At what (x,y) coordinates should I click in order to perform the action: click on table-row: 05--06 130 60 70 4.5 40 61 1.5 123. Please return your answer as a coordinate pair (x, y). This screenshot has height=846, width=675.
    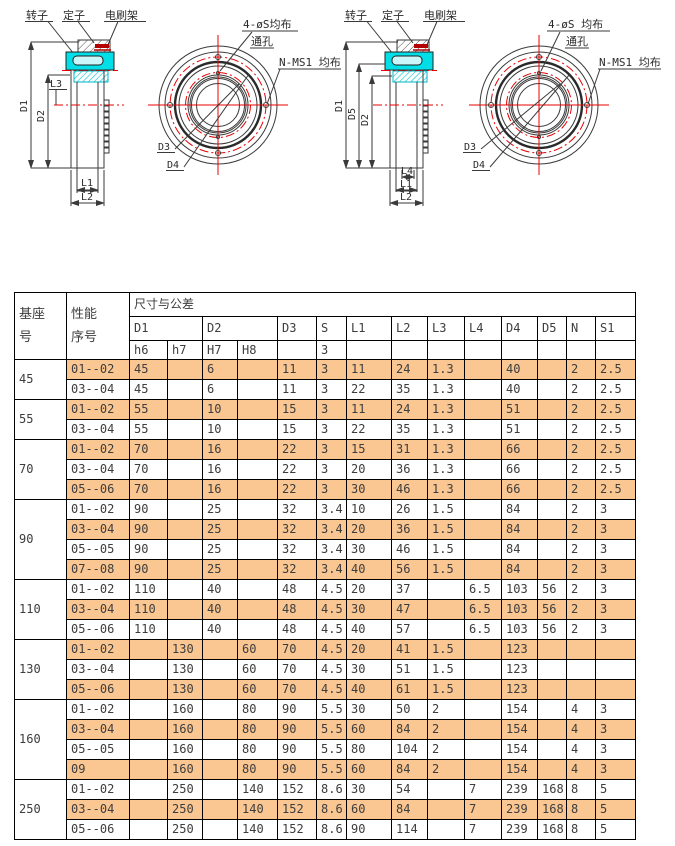
    Looking at the image, I should click on (326, 689).